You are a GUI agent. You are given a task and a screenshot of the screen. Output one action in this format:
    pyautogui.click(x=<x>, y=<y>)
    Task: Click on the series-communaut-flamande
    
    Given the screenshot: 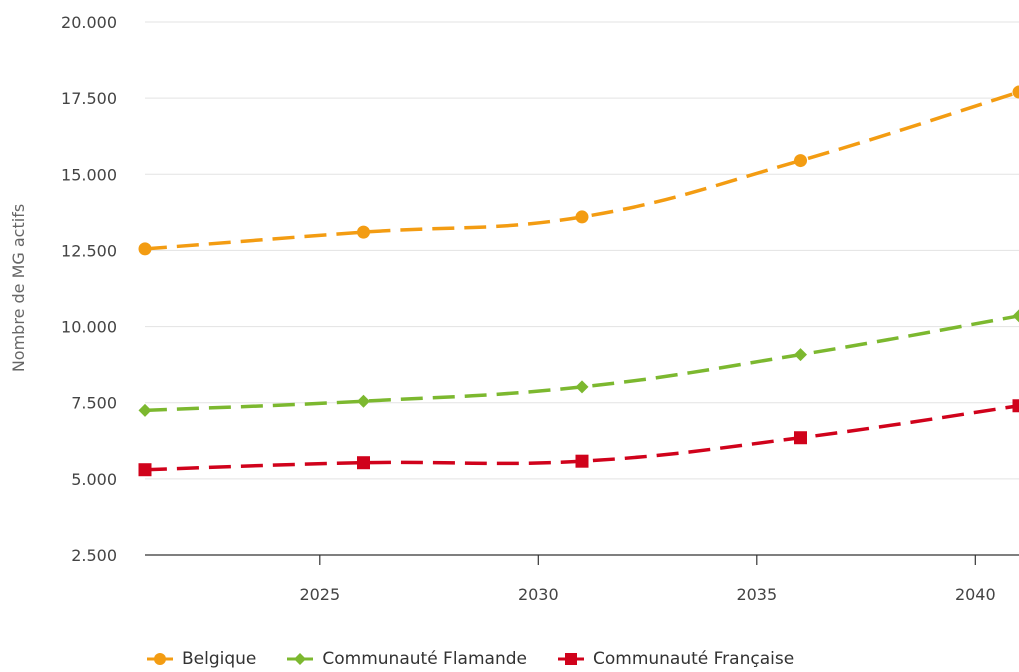 What is the action you would take?
    pyautogui.click(x=578, y=363)
    